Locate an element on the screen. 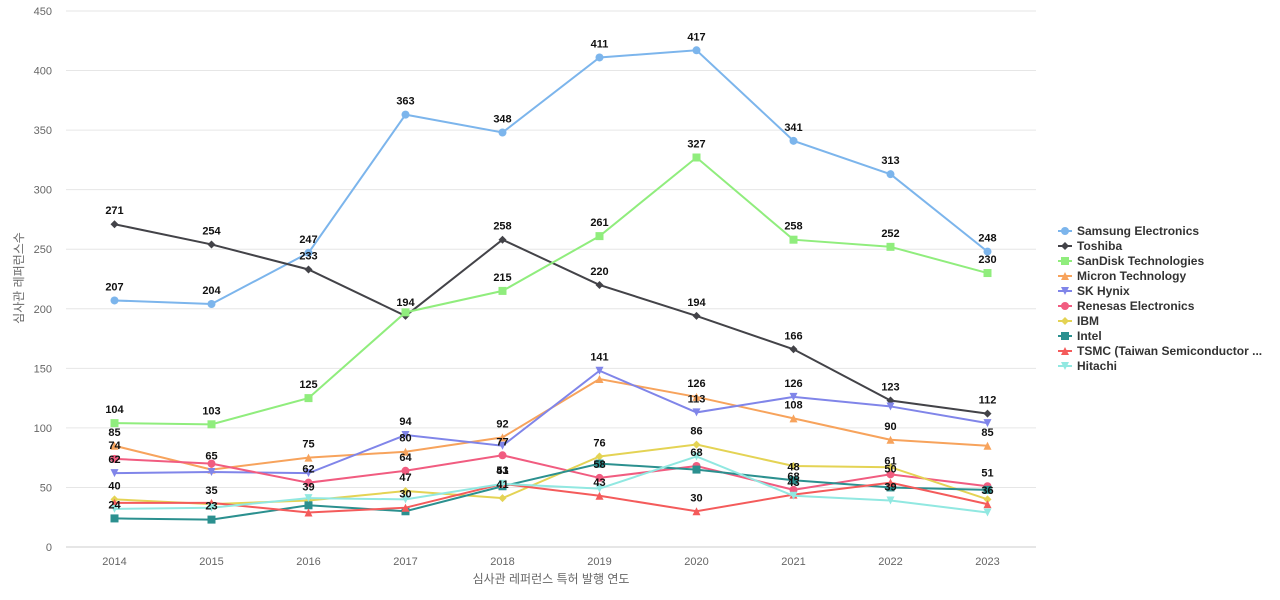 The image size is (1280, 600). series-line-tsmc-taiwan-semiconductor is located at coordinates (551, 497).